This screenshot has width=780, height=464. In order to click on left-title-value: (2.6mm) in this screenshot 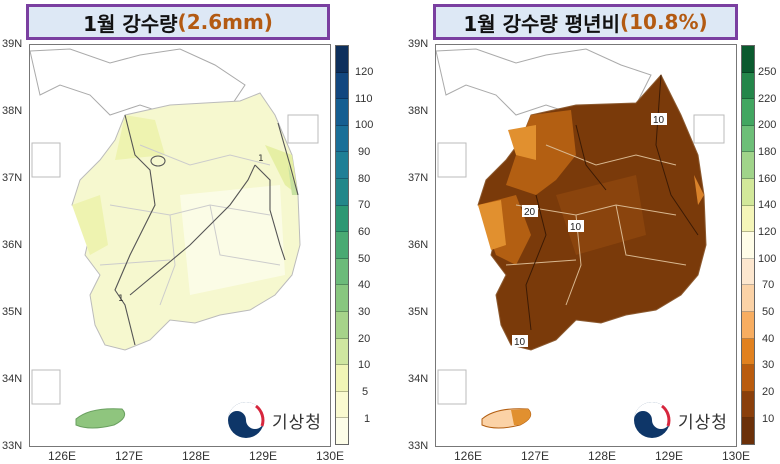, I will do `click(225, 22)`.